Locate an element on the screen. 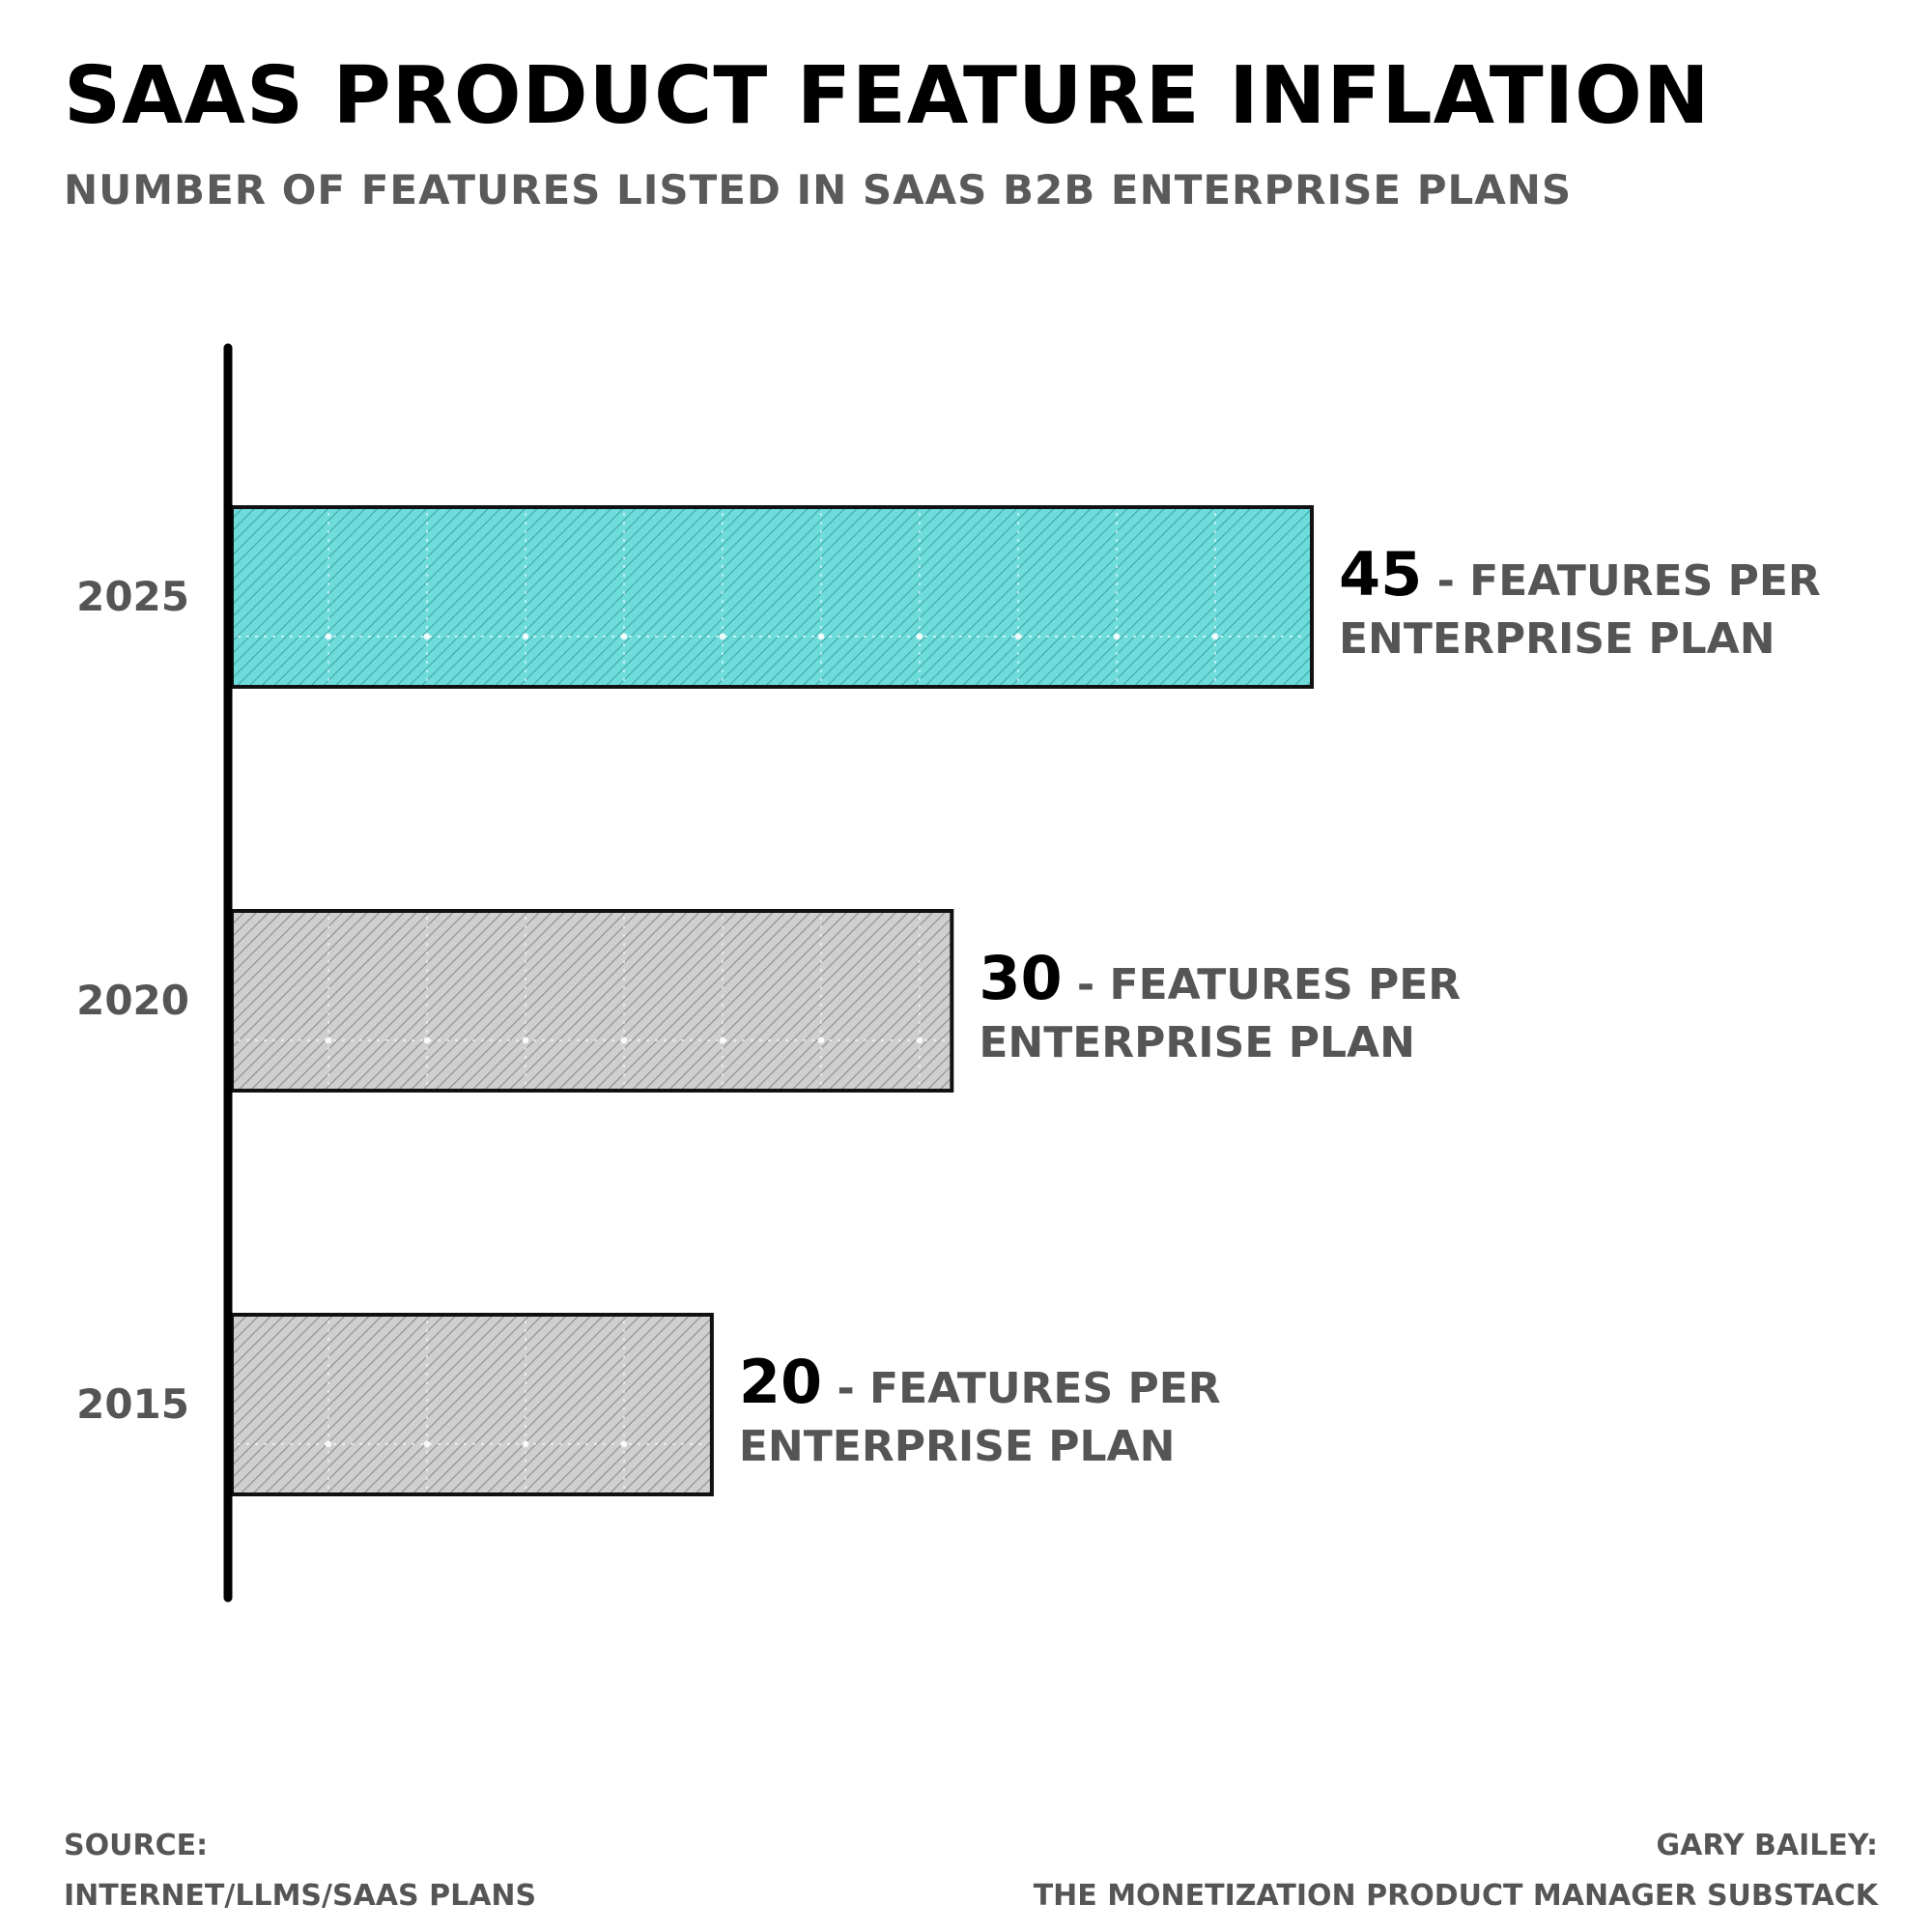  data-label-2015: 20 - FEATURES PER is located at coordinates (980, 1382).